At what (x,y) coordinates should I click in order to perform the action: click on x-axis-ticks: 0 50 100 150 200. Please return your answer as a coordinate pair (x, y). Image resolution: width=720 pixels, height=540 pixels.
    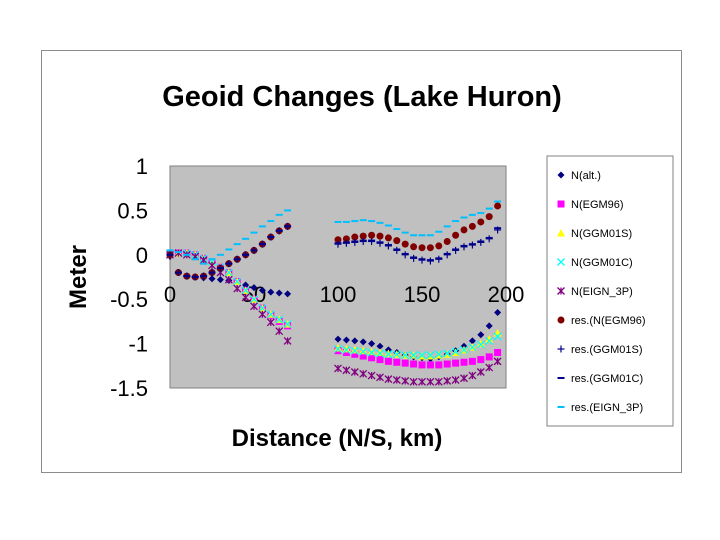
    Looking at the image, I should click on (344, 294).